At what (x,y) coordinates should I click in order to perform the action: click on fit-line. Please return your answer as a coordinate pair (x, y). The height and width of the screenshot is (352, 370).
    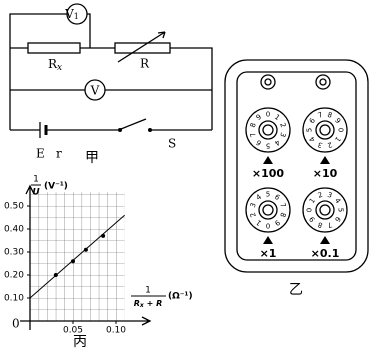
    Looking at the image, I should click on (77, 256).